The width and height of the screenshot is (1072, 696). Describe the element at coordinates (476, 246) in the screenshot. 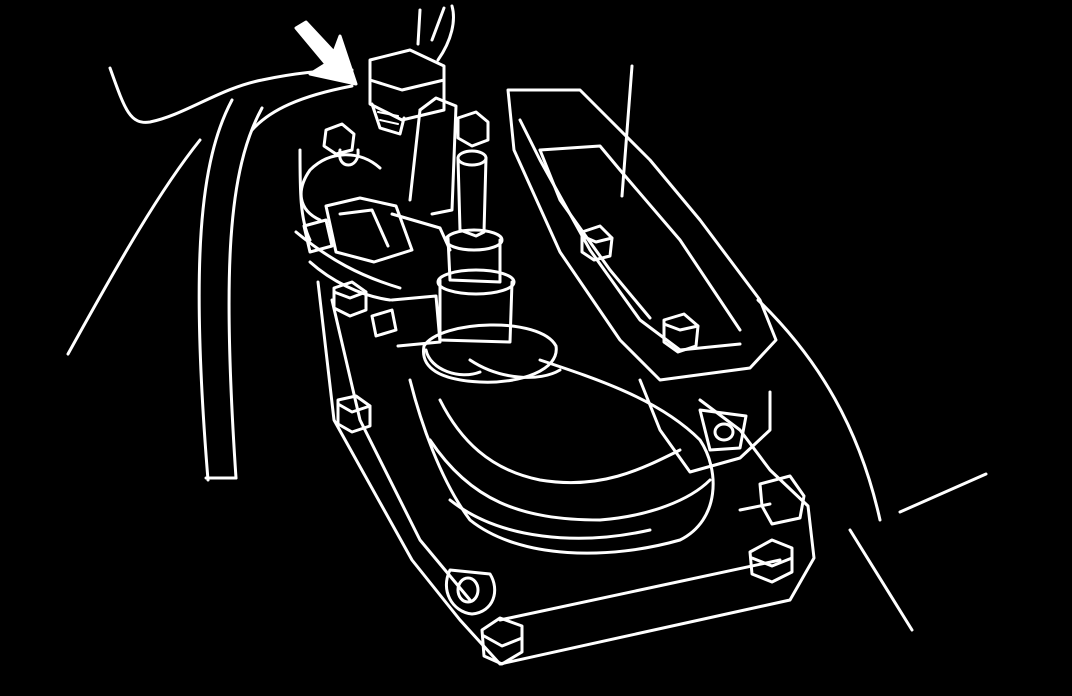

I see `shift-lever-shaft` at that location.